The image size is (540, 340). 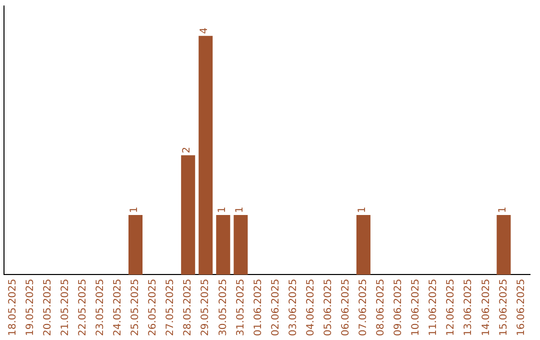 What do you see at coordinates (398, 307) in the screenshot?
I see `x-tick-label: 09.06.2025` at bounding box center [398, 307].